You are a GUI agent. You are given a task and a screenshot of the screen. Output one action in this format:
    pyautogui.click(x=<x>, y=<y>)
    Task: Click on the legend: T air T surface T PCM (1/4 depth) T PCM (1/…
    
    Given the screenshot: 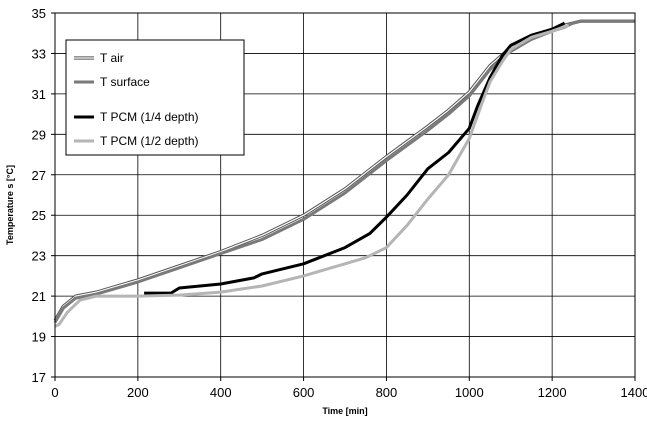 What is the action you would take?
    pyautogui.click(x=155, y=97)
    